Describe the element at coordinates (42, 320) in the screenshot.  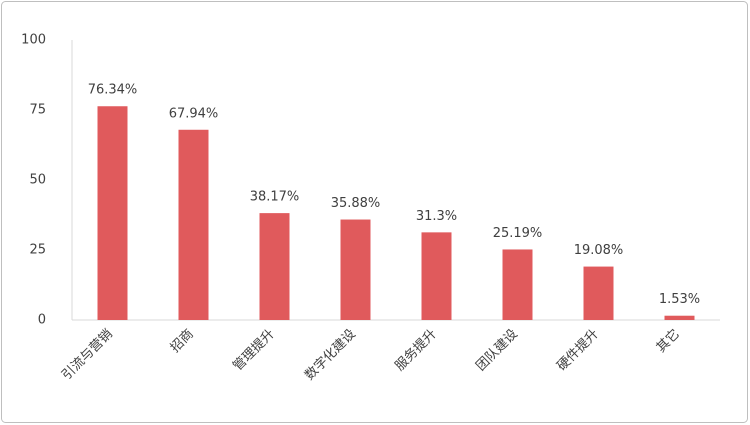
I see `y-tick-label: 0` at that location.